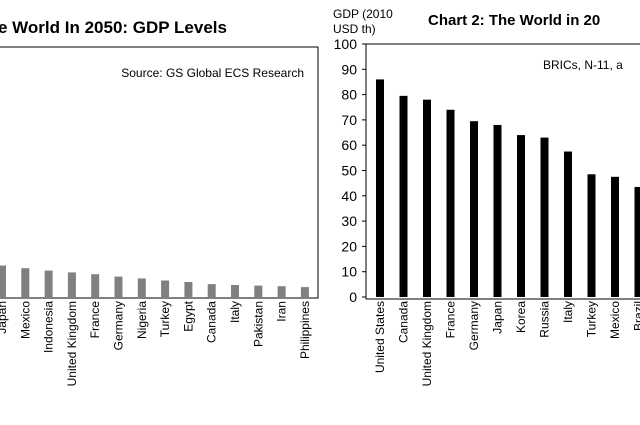 This screenshot has height=425, width=640. Describe the element at coordinates (3, 282) in the screenshot. I see `left-bar-japan` at that location.